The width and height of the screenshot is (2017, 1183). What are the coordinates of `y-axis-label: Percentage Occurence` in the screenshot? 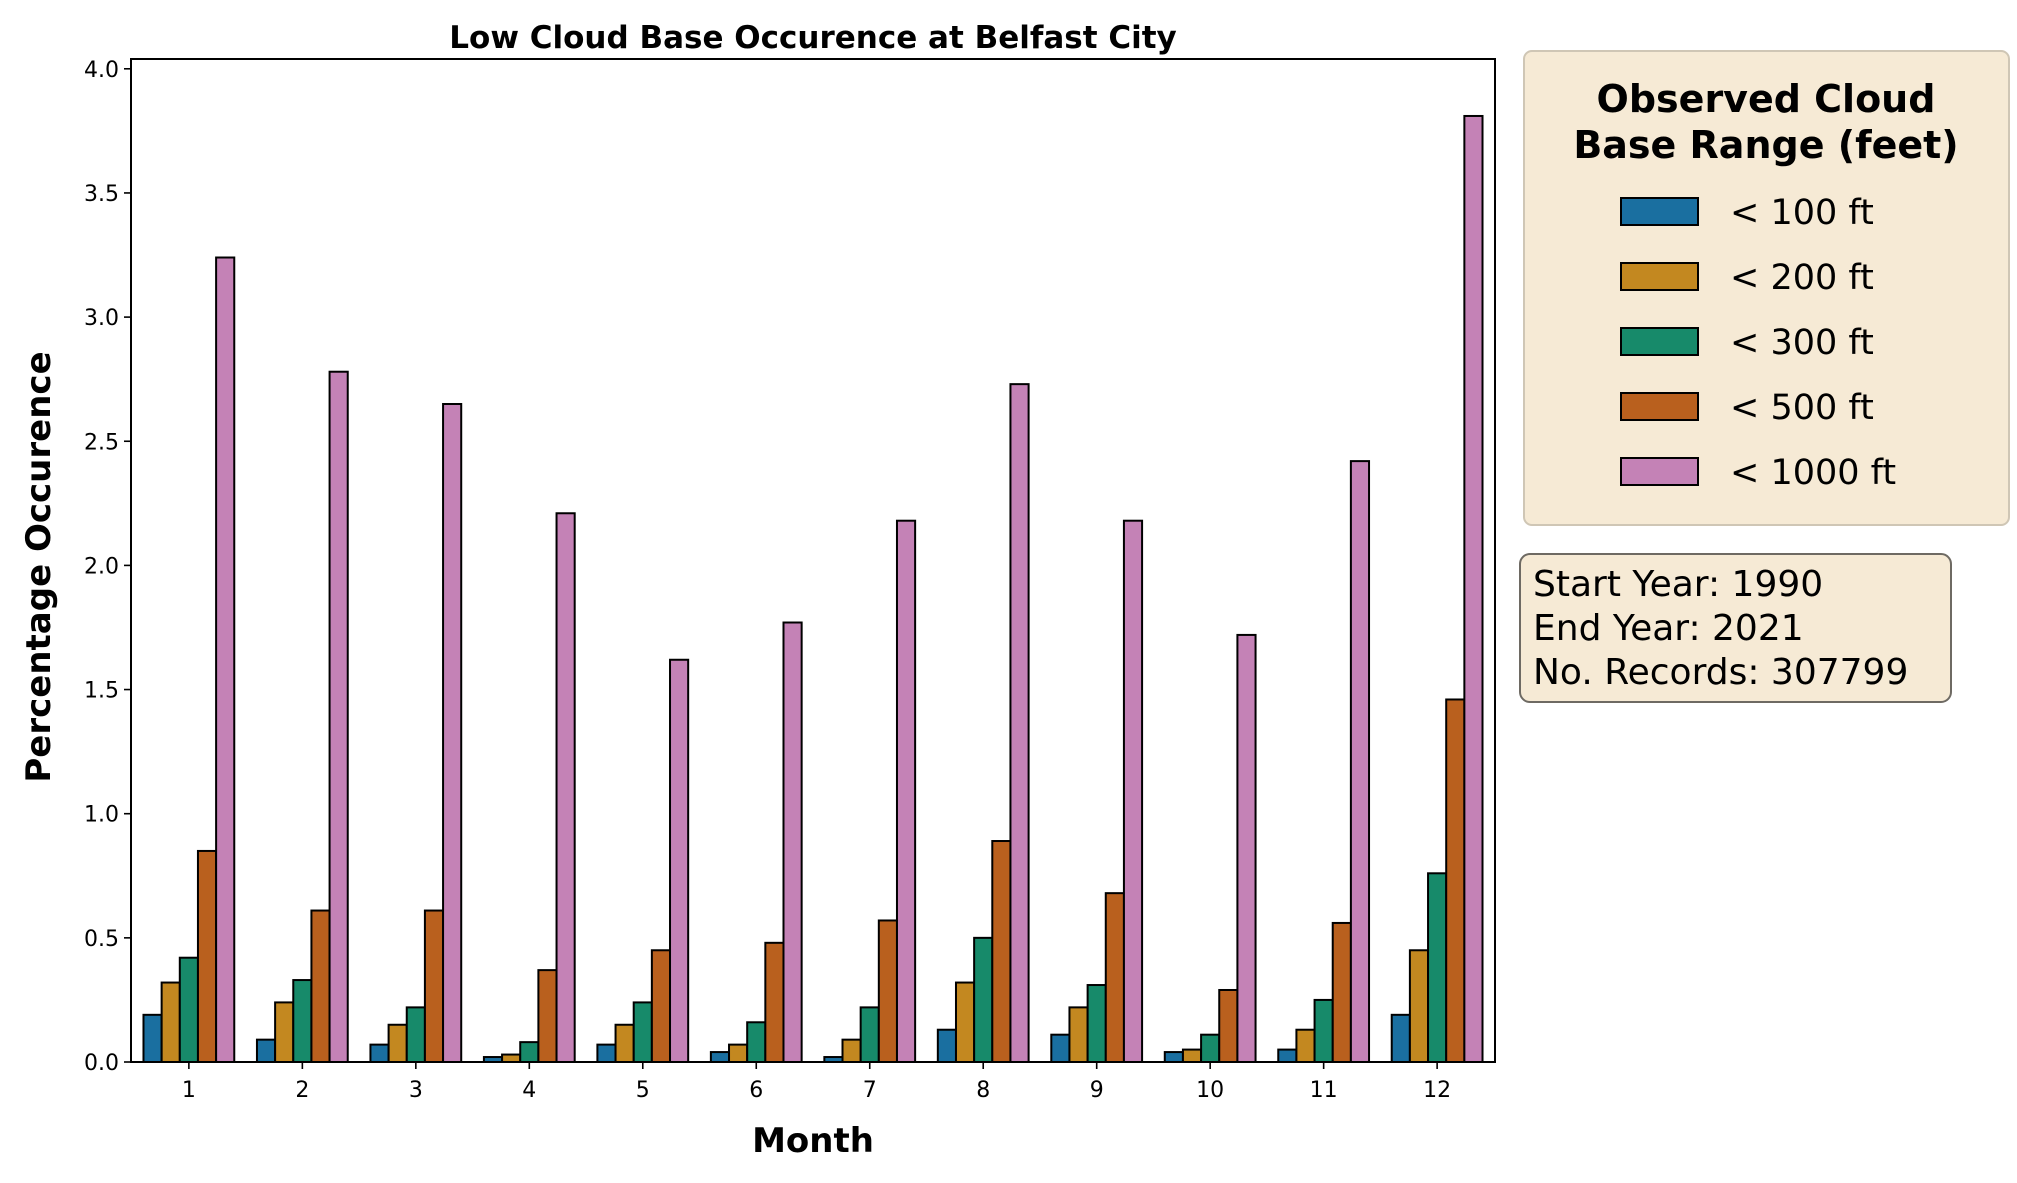 It's located at (39, 566).